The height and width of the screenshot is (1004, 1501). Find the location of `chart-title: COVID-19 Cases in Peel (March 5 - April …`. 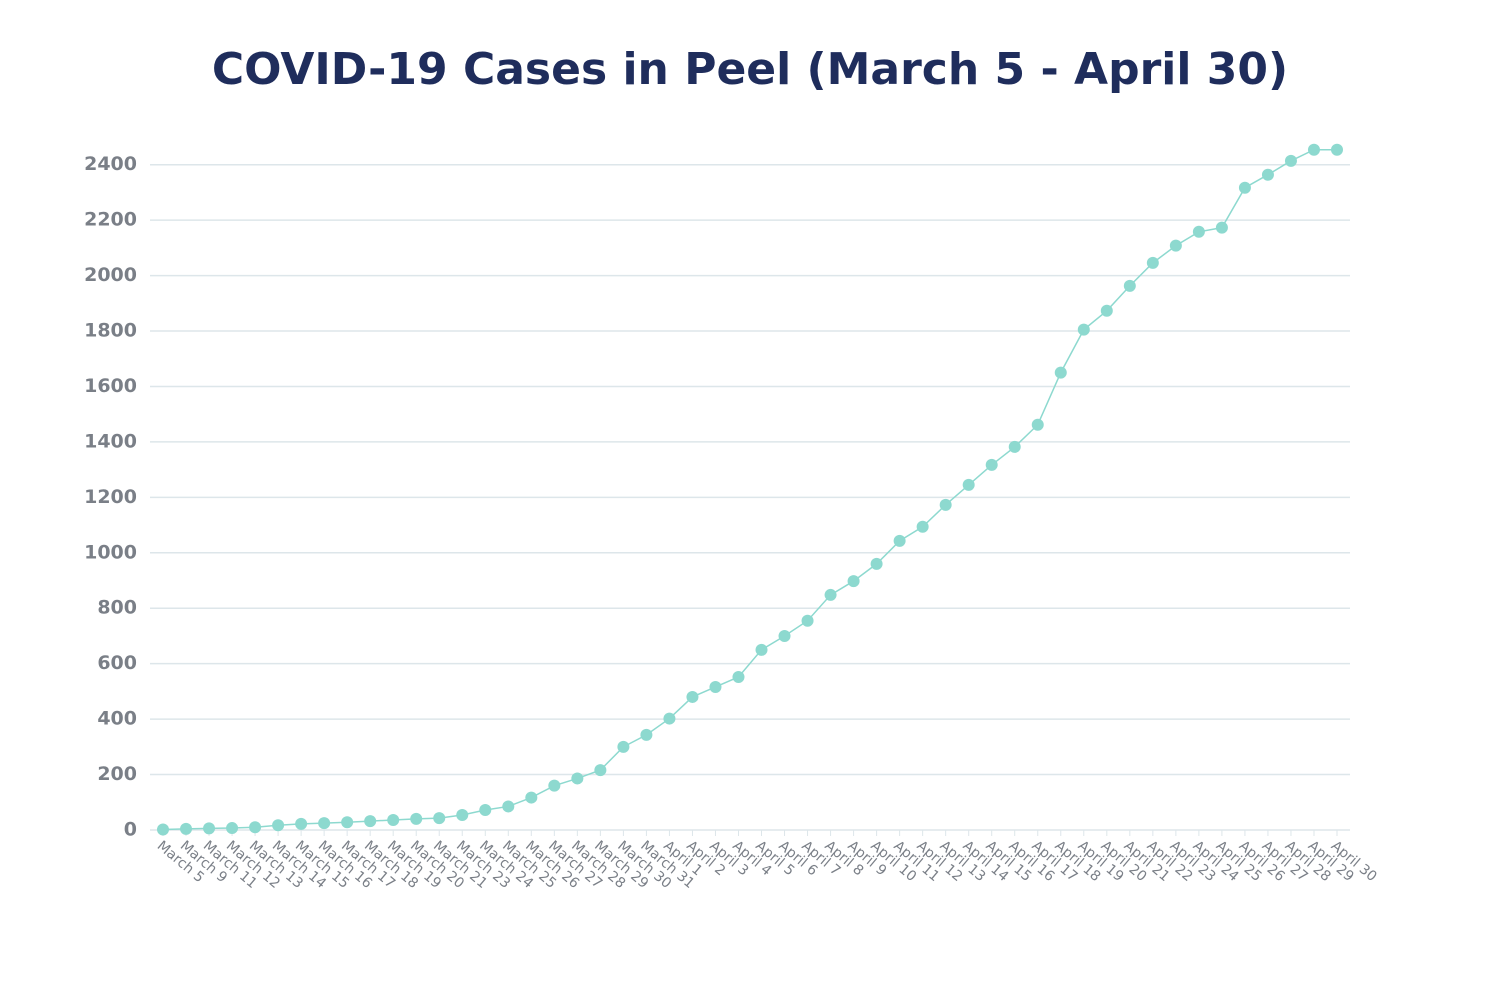

chart-title: COVID-19 Cases in Peel (March 5 - April … is located at coordinates (750, 69).